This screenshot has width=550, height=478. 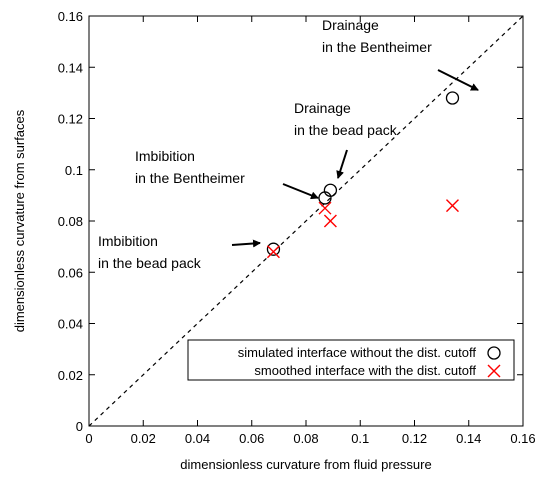 What do you see at coordinates (414, 438) in the screenshot?
I see `x-tick-label: 0.12` at bounding box center [414, 438].